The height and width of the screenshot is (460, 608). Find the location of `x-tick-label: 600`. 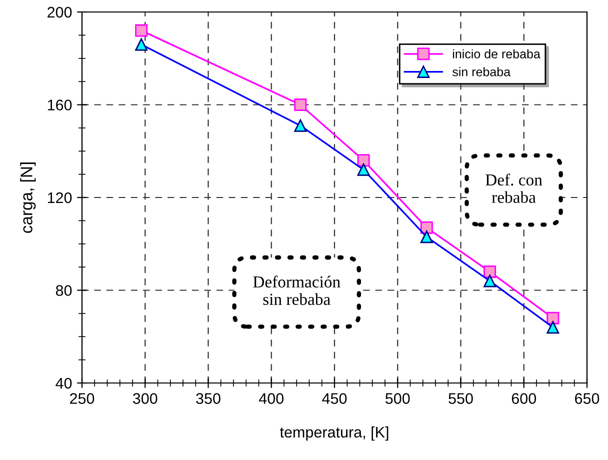

x-tick-label: 600 is located at coordinates (524, 398).